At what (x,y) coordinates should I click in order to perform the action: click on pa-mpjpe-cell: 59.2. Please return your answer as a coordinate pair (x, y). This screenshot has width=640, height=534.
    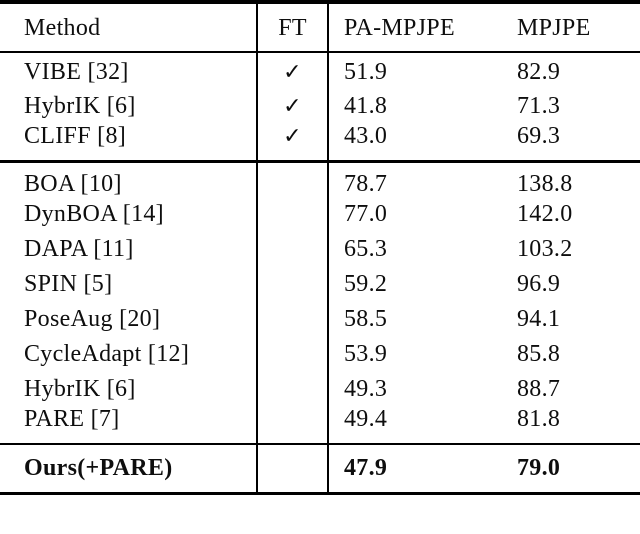
    Looking at the image, I should click on (422, 284).